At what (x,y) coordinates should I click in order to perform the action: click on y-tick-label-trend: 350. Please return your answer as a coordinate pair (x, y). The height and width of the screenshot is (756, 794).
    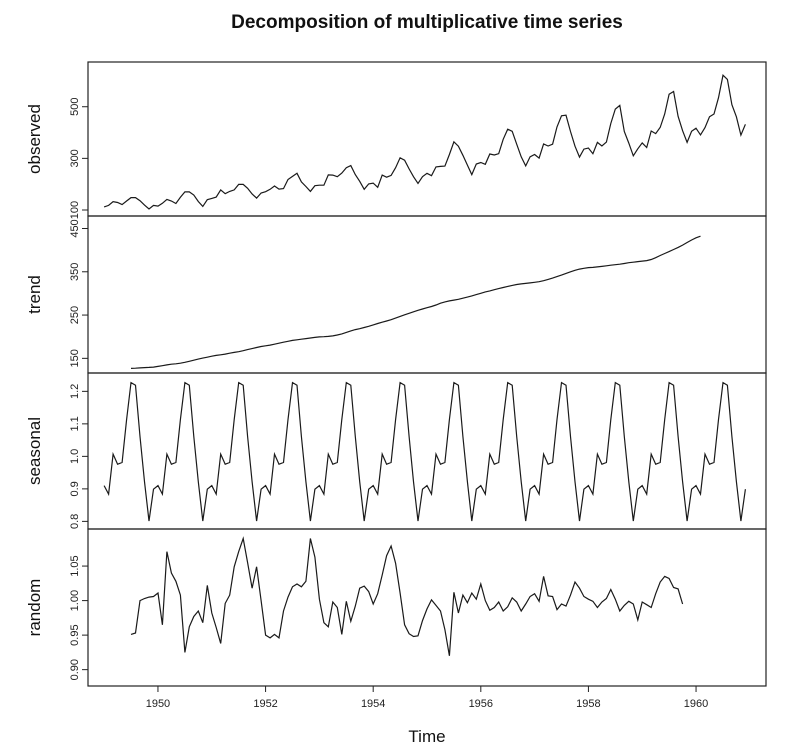
    Looking at the image, I should click on (75, 272).